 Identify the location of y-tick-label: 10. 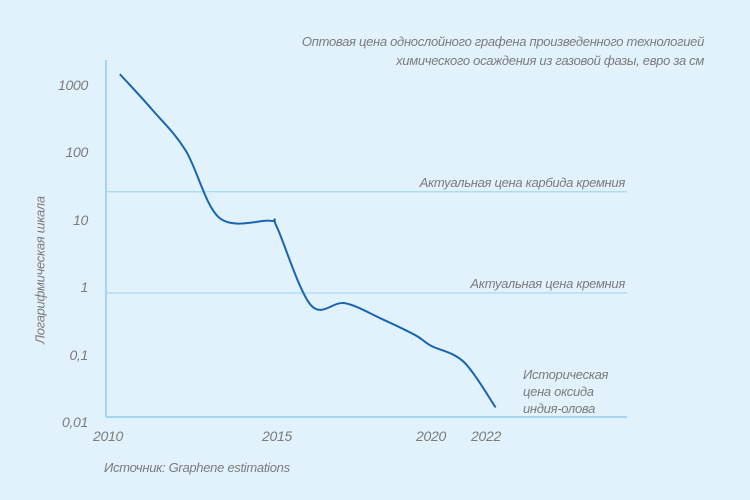
(80, 219).